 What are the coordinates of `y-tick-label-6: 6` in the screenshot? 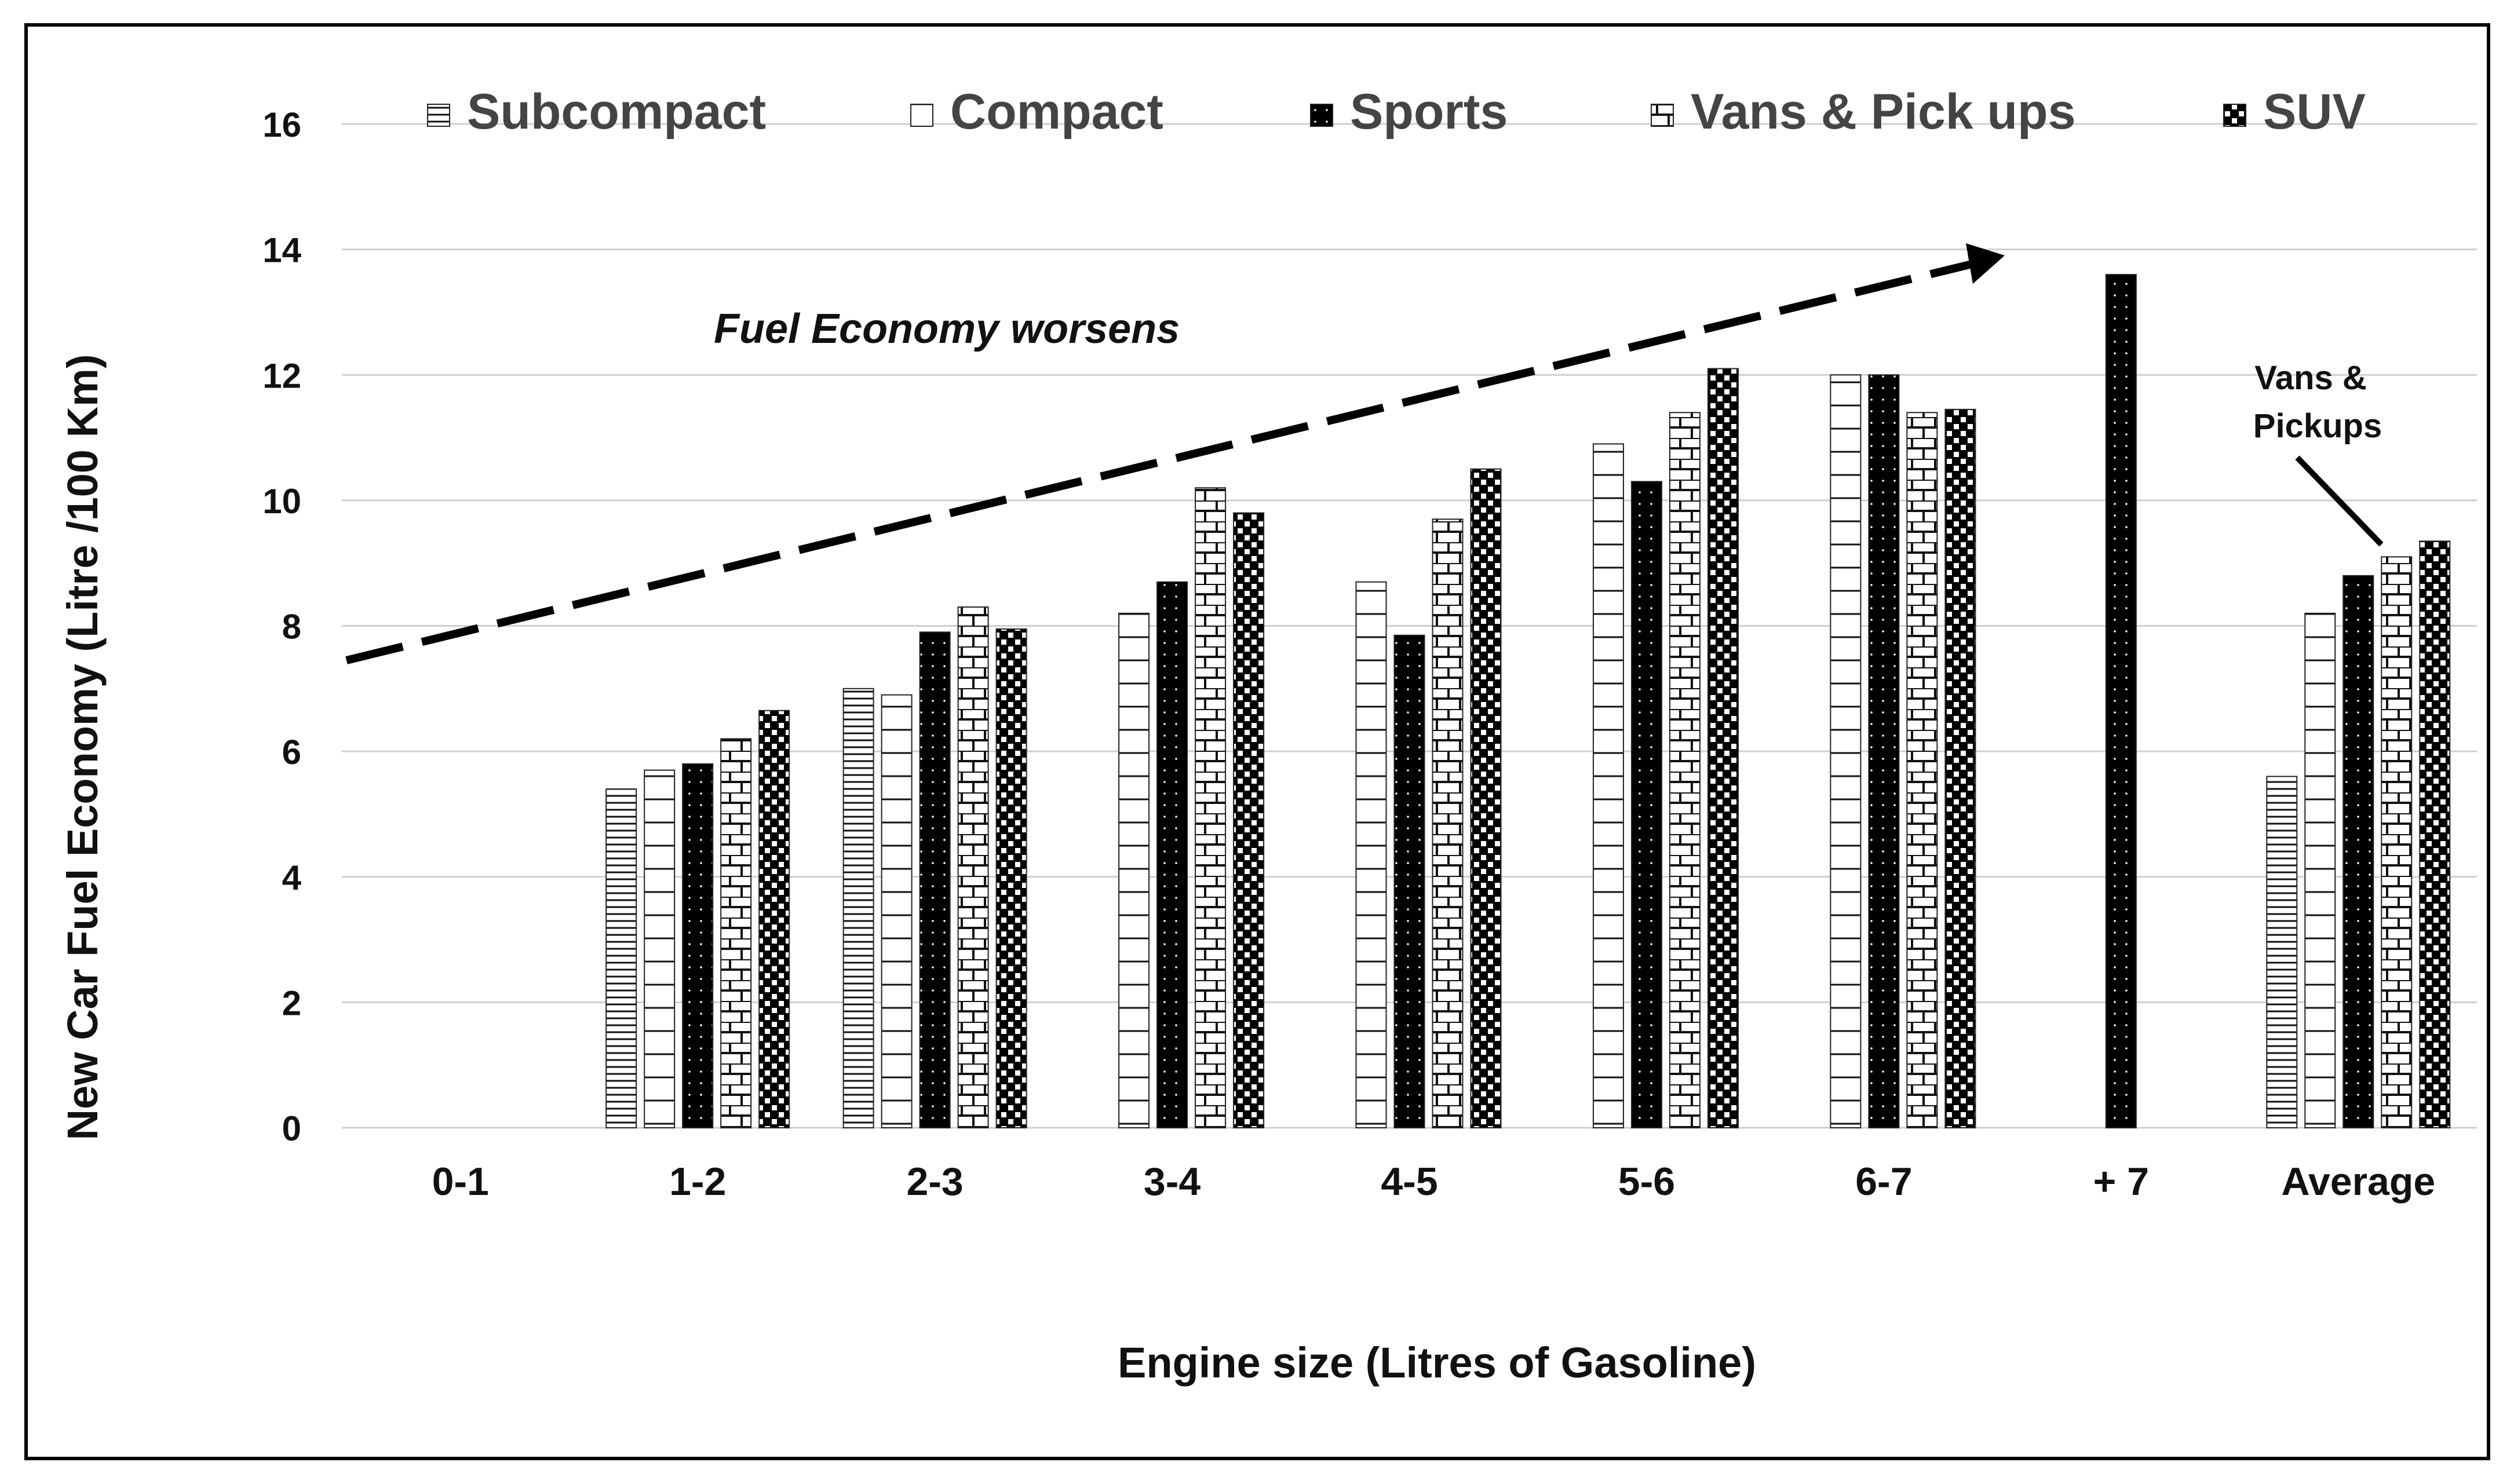 It's located at (291, 752).